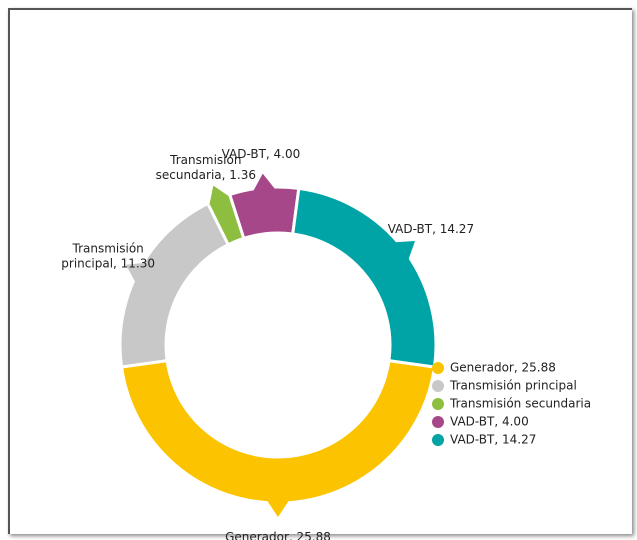 This screenshot has height=540, width=637. What do you see at coordinates (489, 422) in the screenshot?
I see `legend-label: VAD-BT, 4.00` at bounding box center [489, 422].